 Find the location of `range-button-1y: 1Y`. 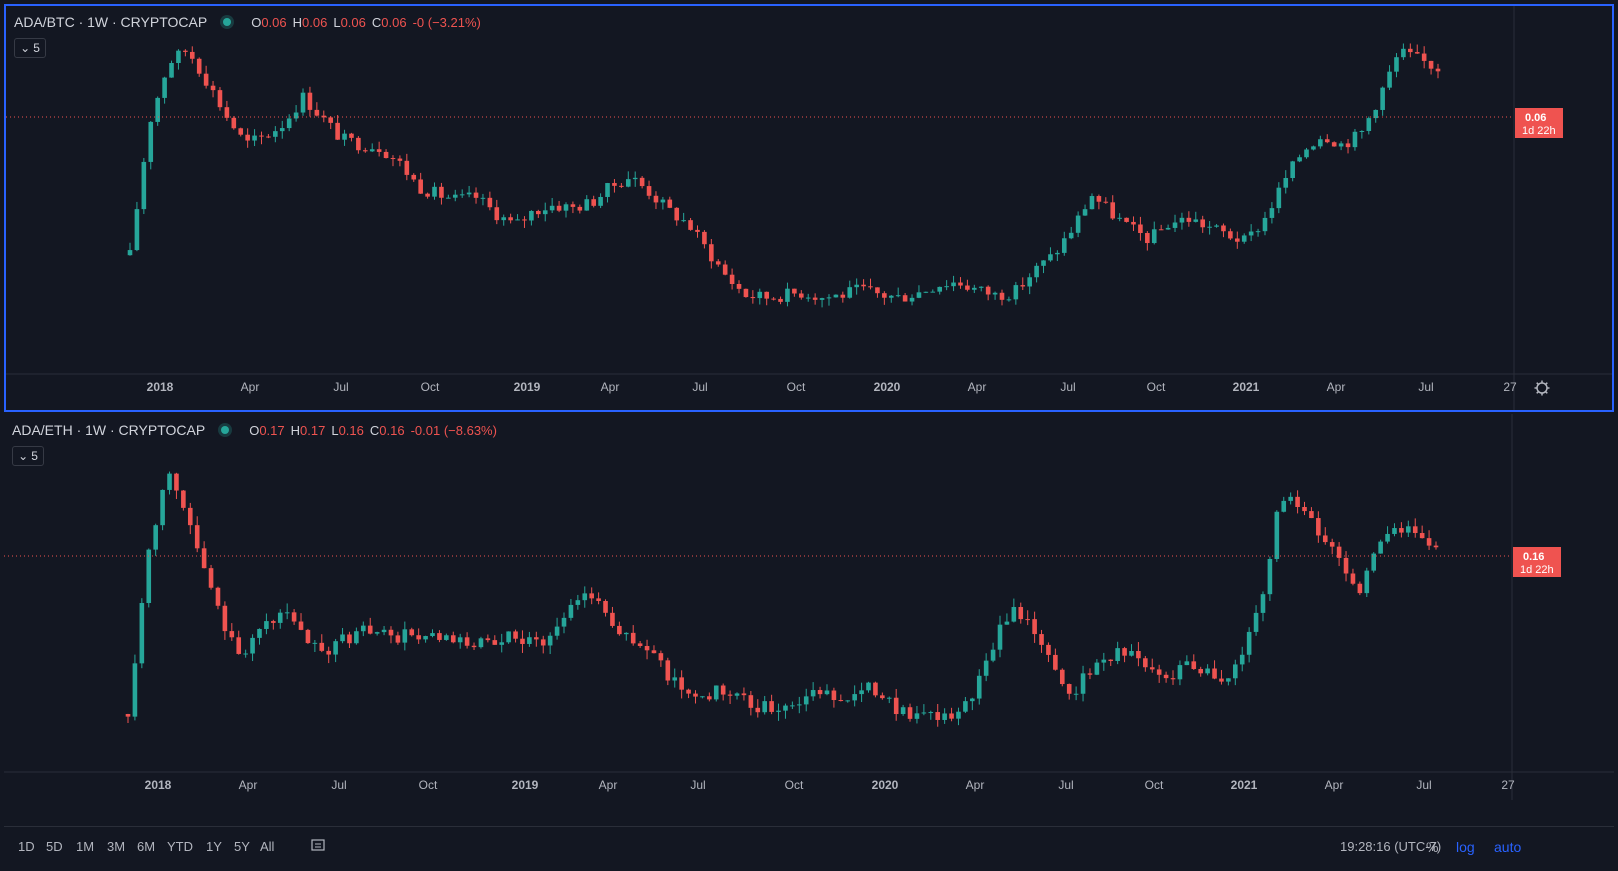

range-button-1y: 1Y is located at coordinates (214, 846).